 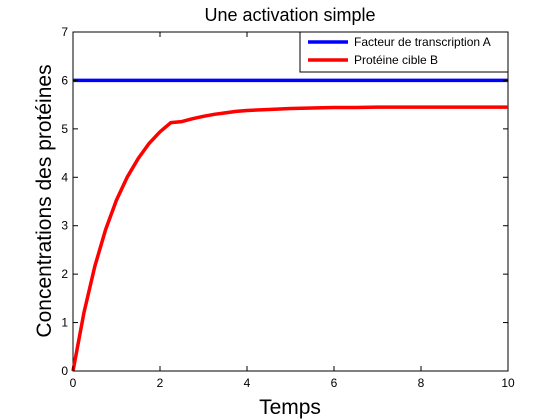 What do you see at coordinates (64, 371) in the screenshot?
I see `y-tick-label: 0` at bounding box center [64, 371].